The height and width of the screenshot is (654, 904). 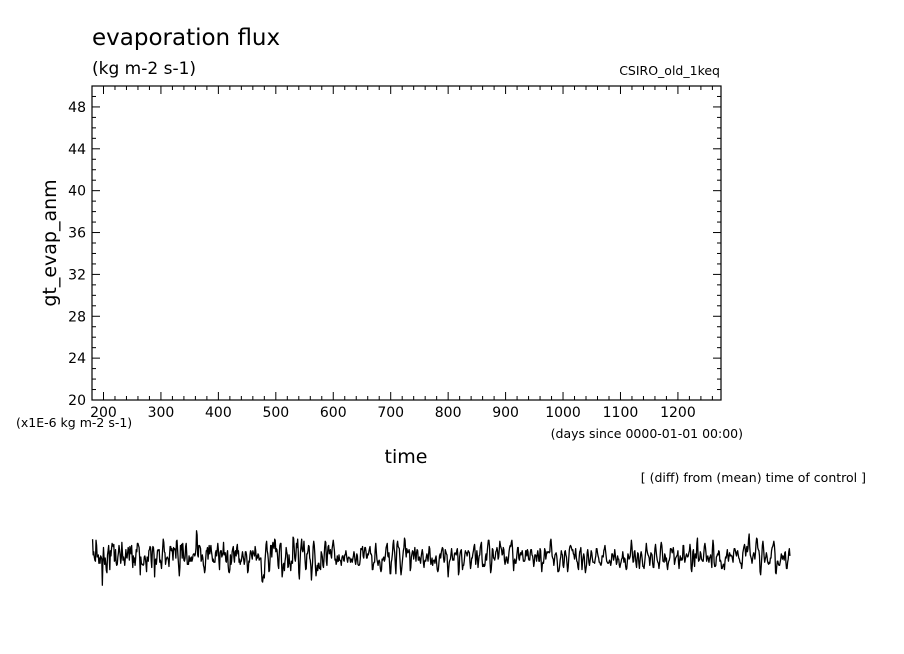 What do you see at coordinates (103, 413) in the screenshot?
I see `x-tick-label: 200` at bounding box center [103, 413].